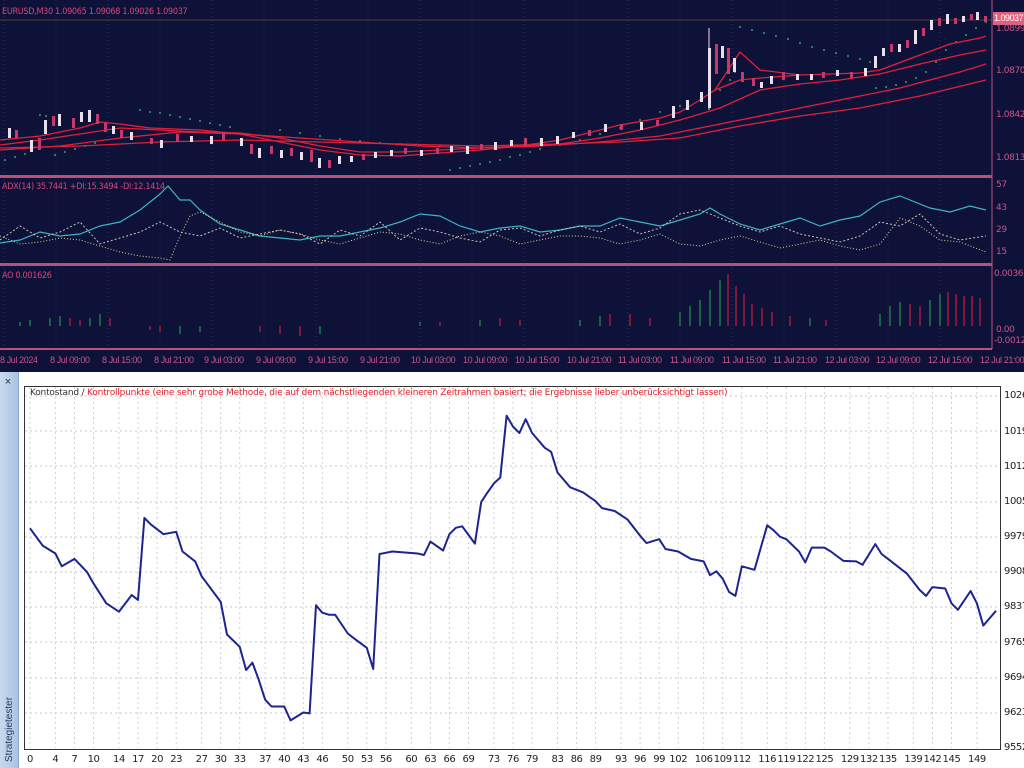 The width and height of the screenshot is (1024, 768). I want to click on y-axis-tick: 10265, so click(1014, 395).